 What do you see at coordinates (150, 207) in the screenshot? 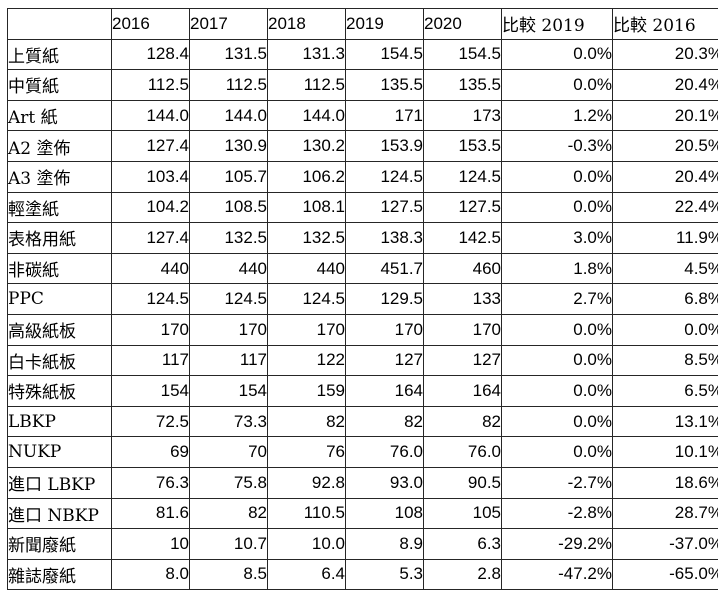
I see `year-value-cell: 104.2` at bounding box center [150, 207].